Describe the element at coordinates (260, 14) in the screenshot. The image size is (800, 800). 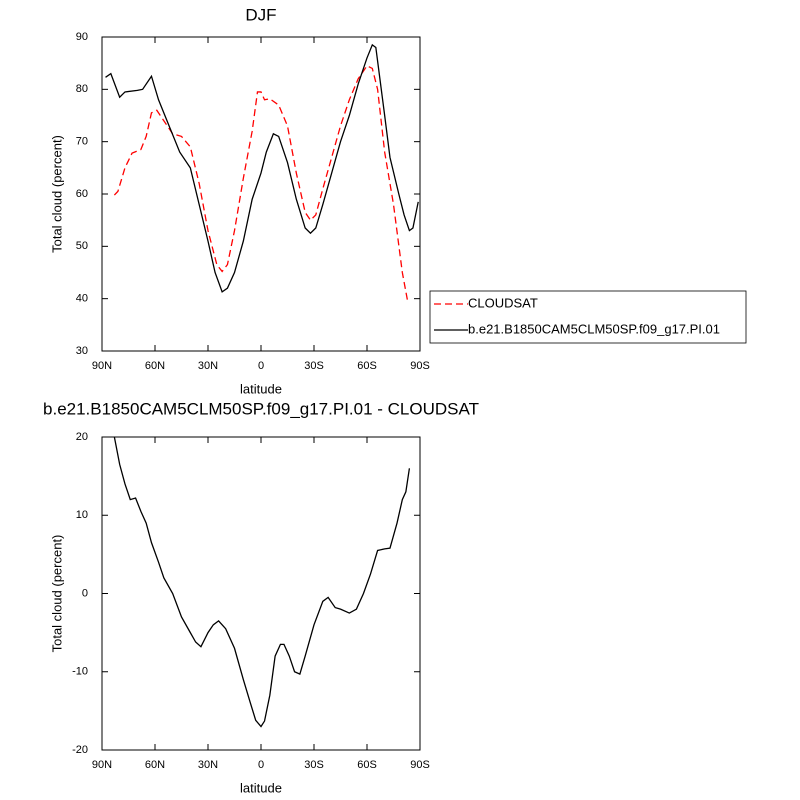
I see `chart-title: DJF` at that location.